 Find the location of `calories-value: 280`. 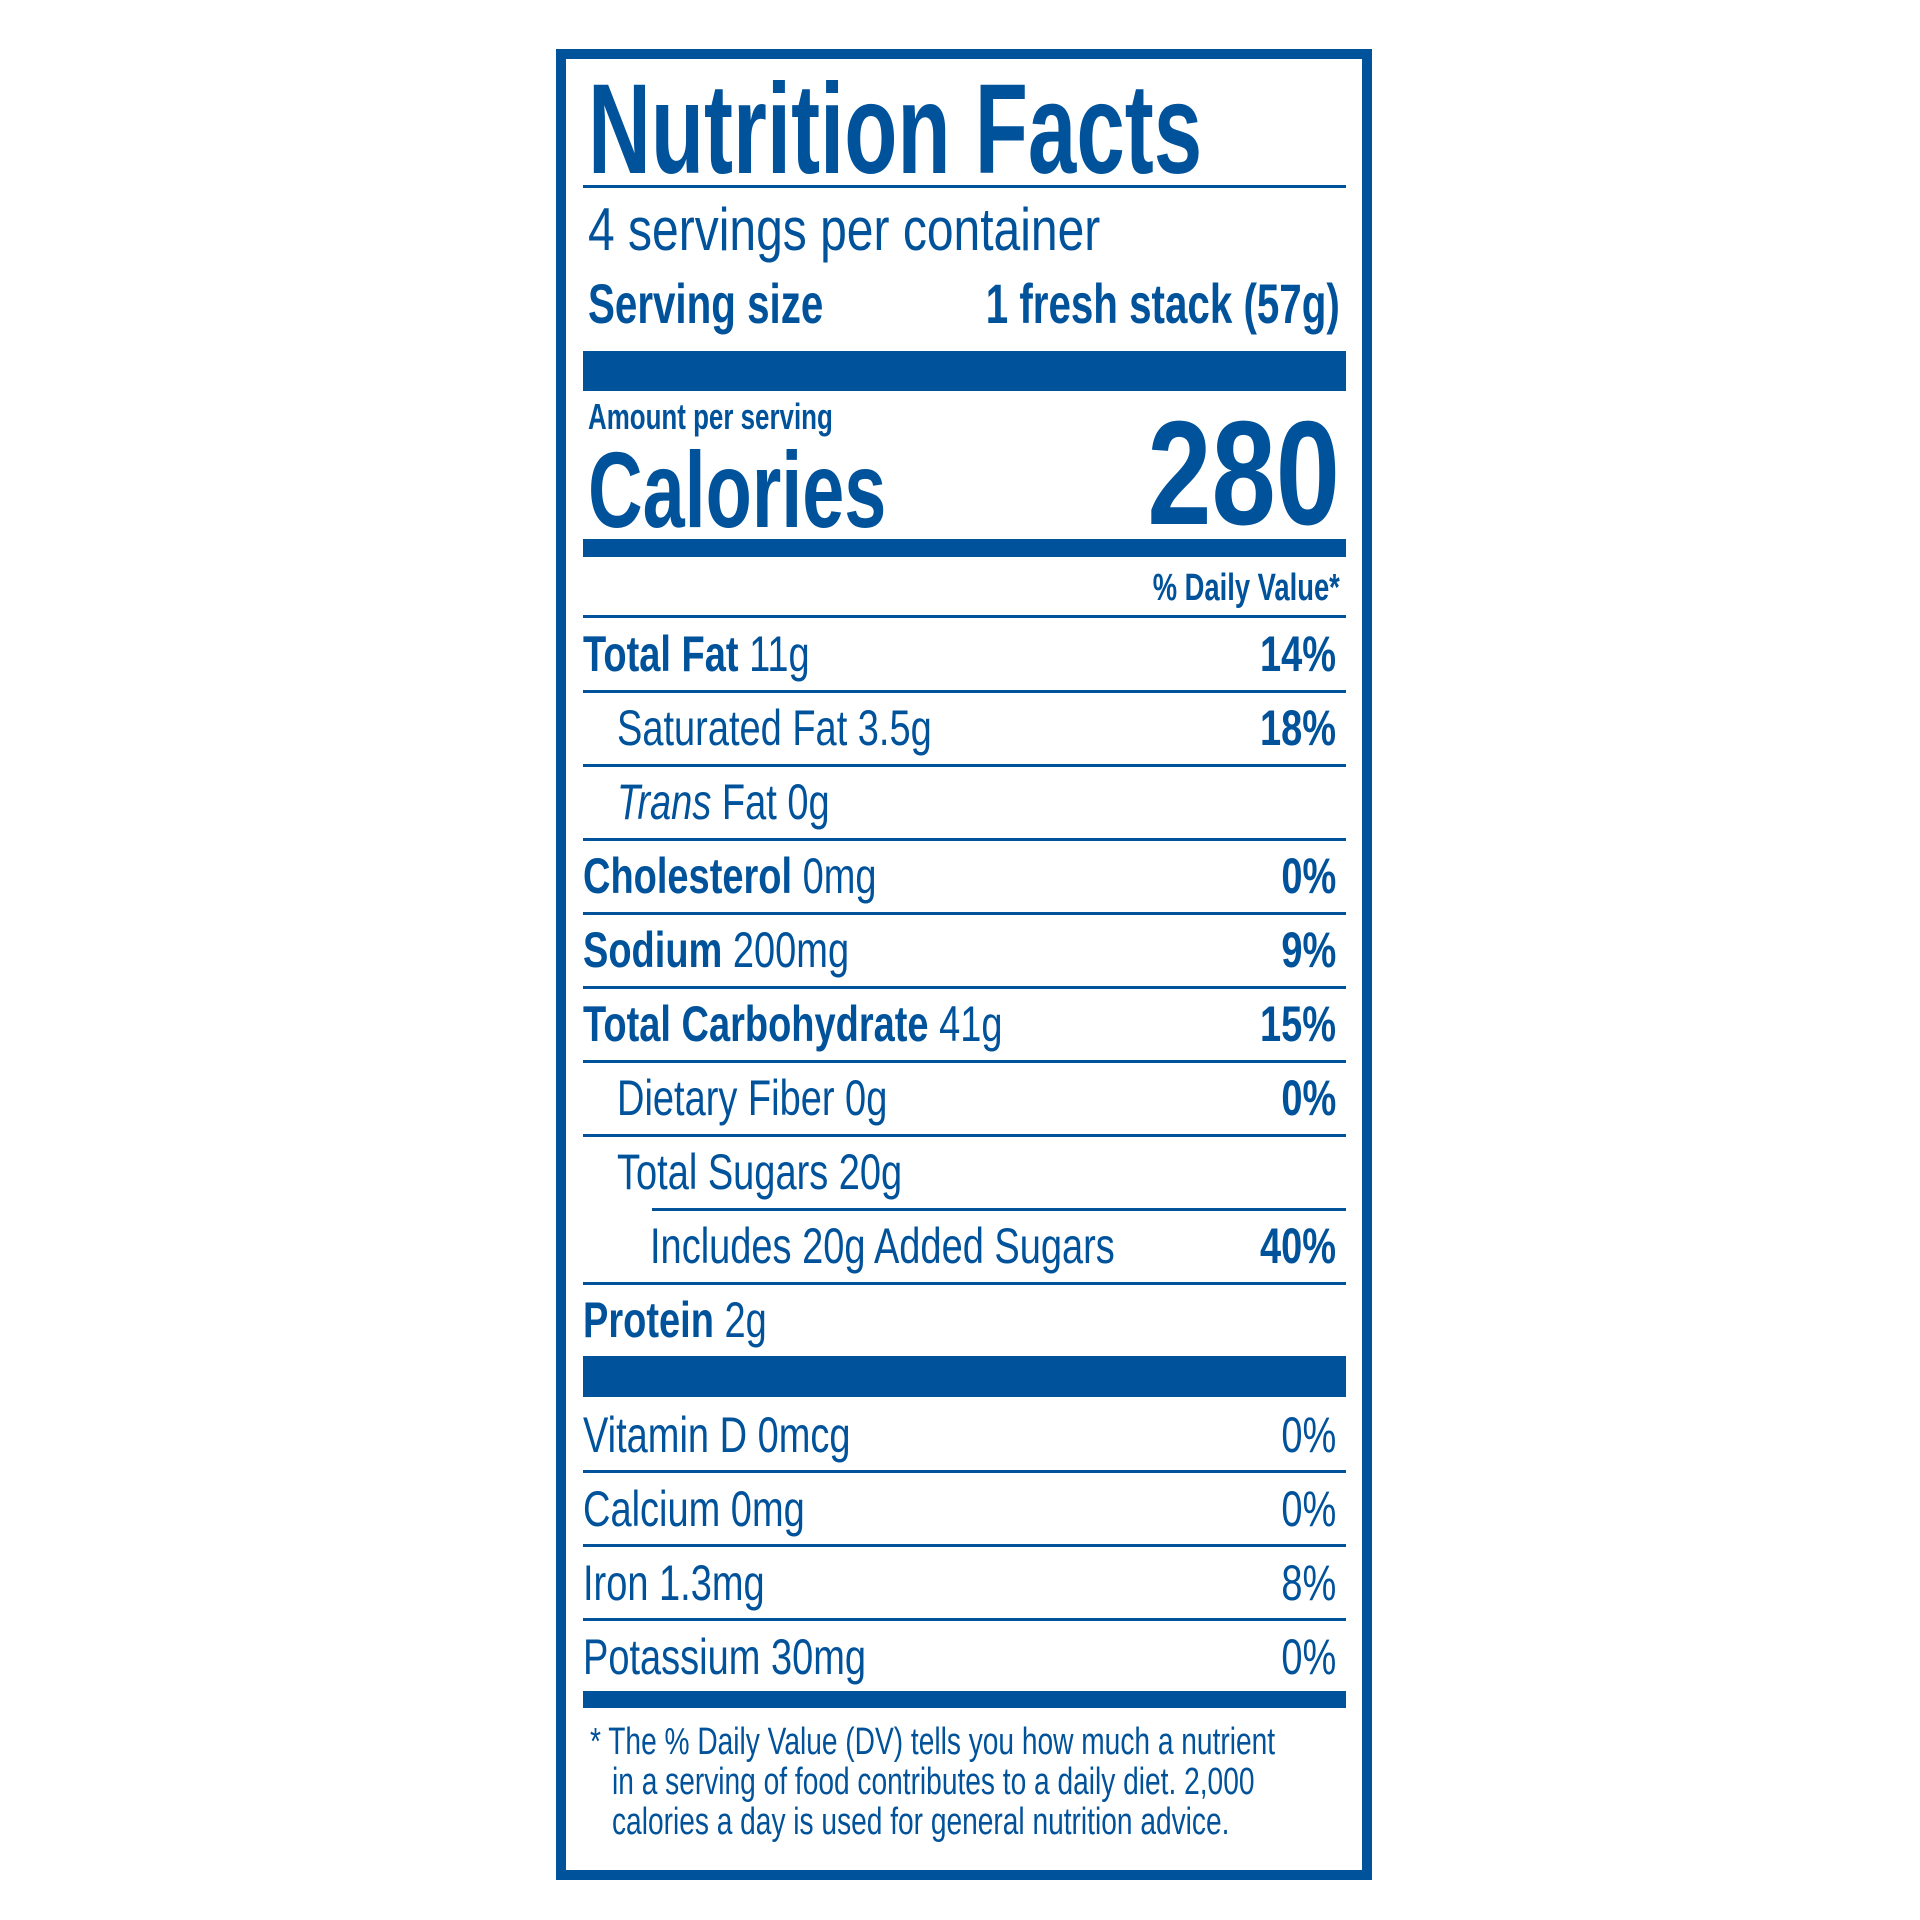

calories-value: 280 is located at coordinates (1216, 473).